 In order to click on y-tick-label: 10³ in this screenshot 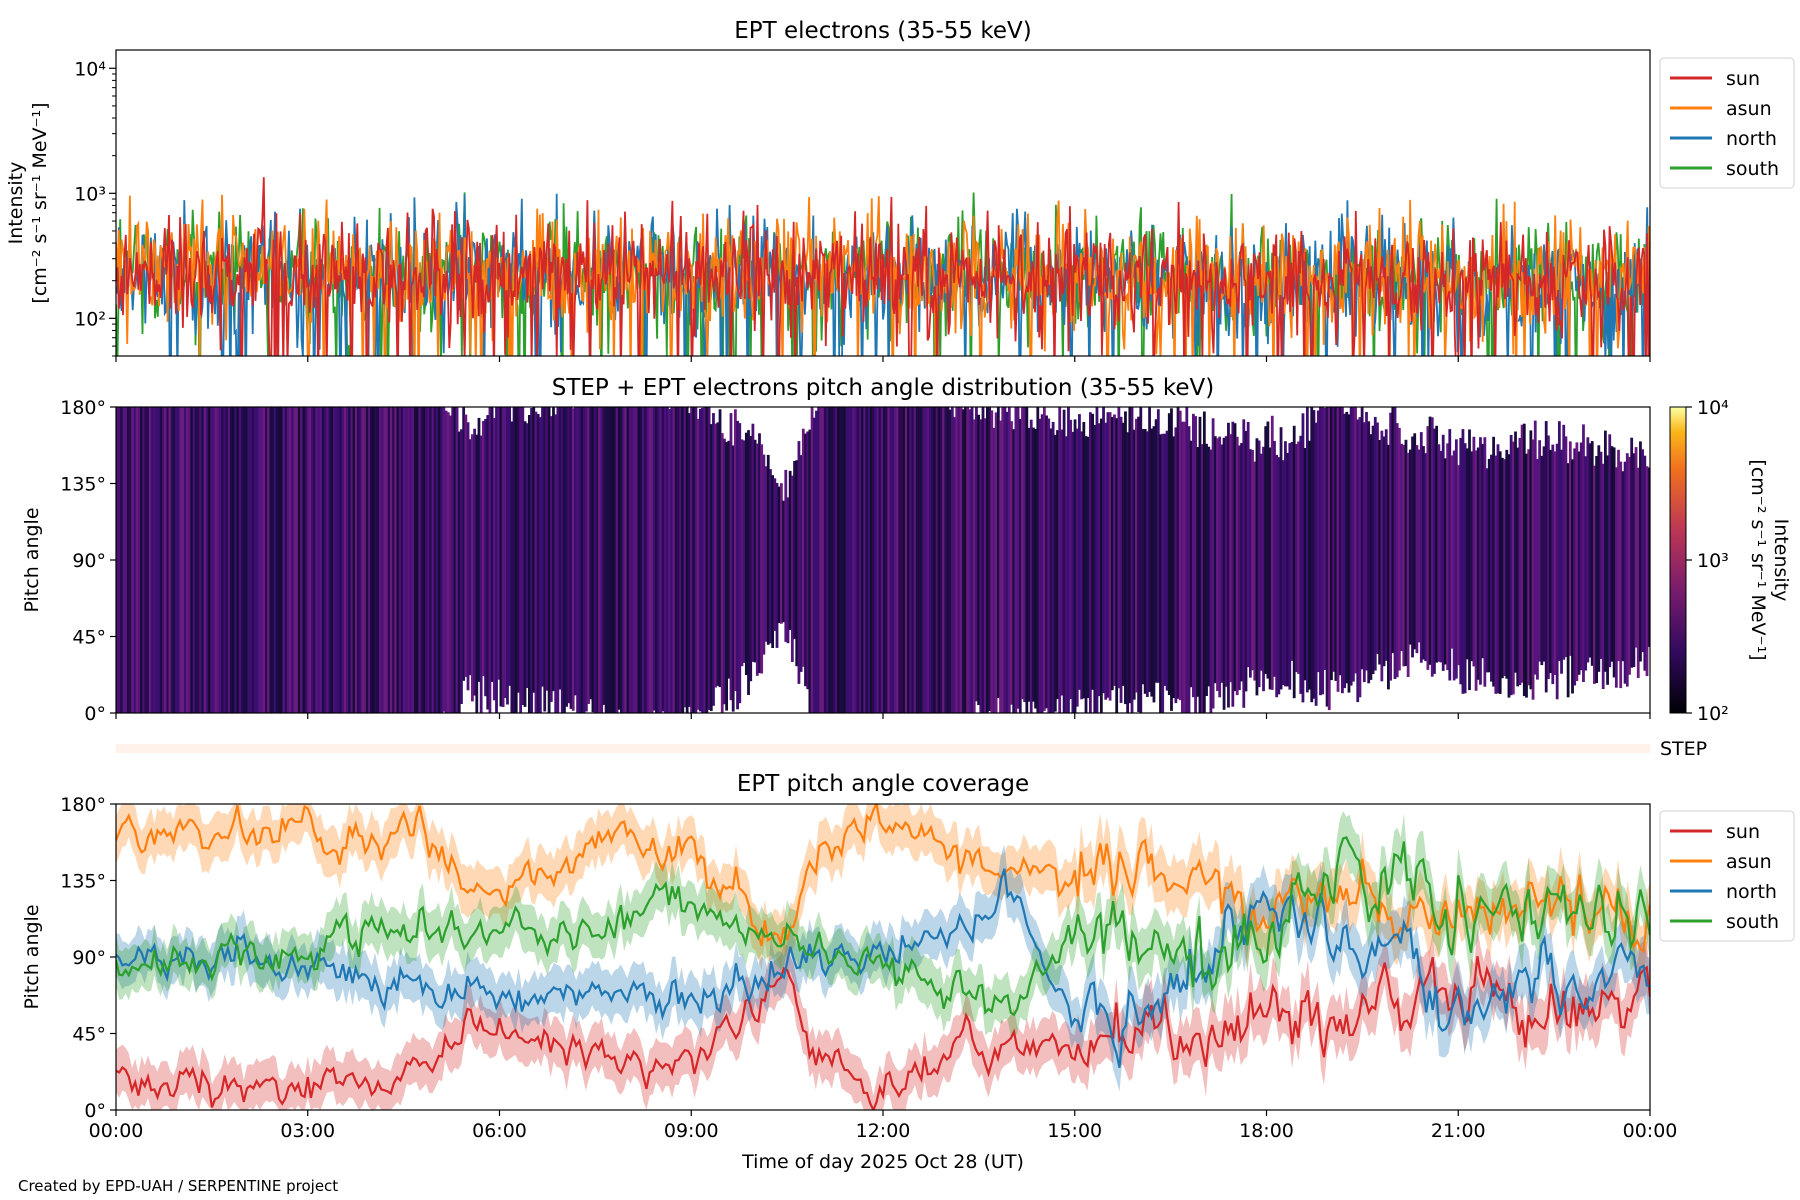, I will do `click(90, 194)`.